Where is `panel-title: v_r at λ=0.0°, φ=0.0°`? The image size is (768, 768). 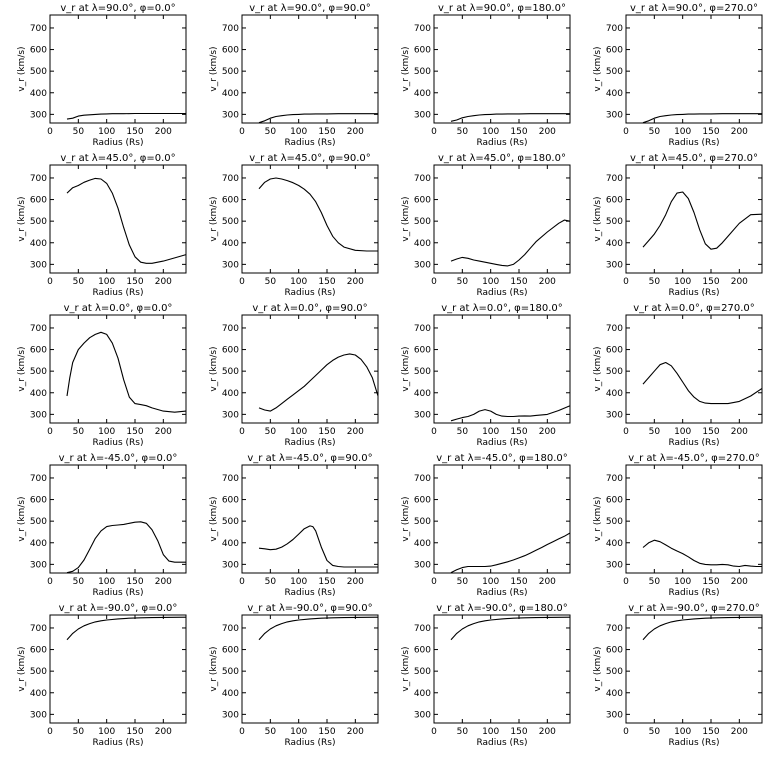 panel-title: v_r at λ=0.0°, φ=0.0° is located at coordinates (118, 308).